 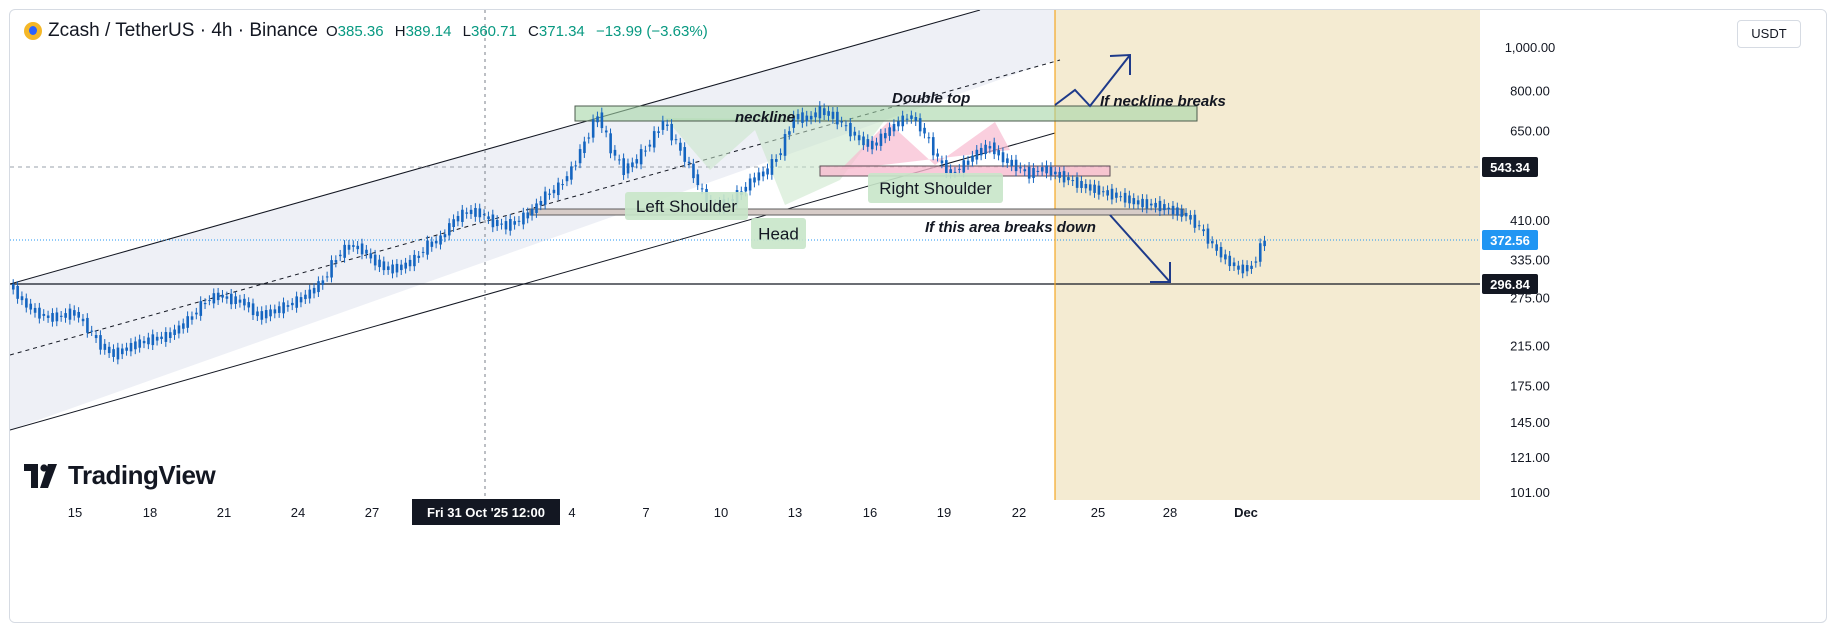 I want to click on y-tick-label: 1,000.00, so click(x=1530, y=47).